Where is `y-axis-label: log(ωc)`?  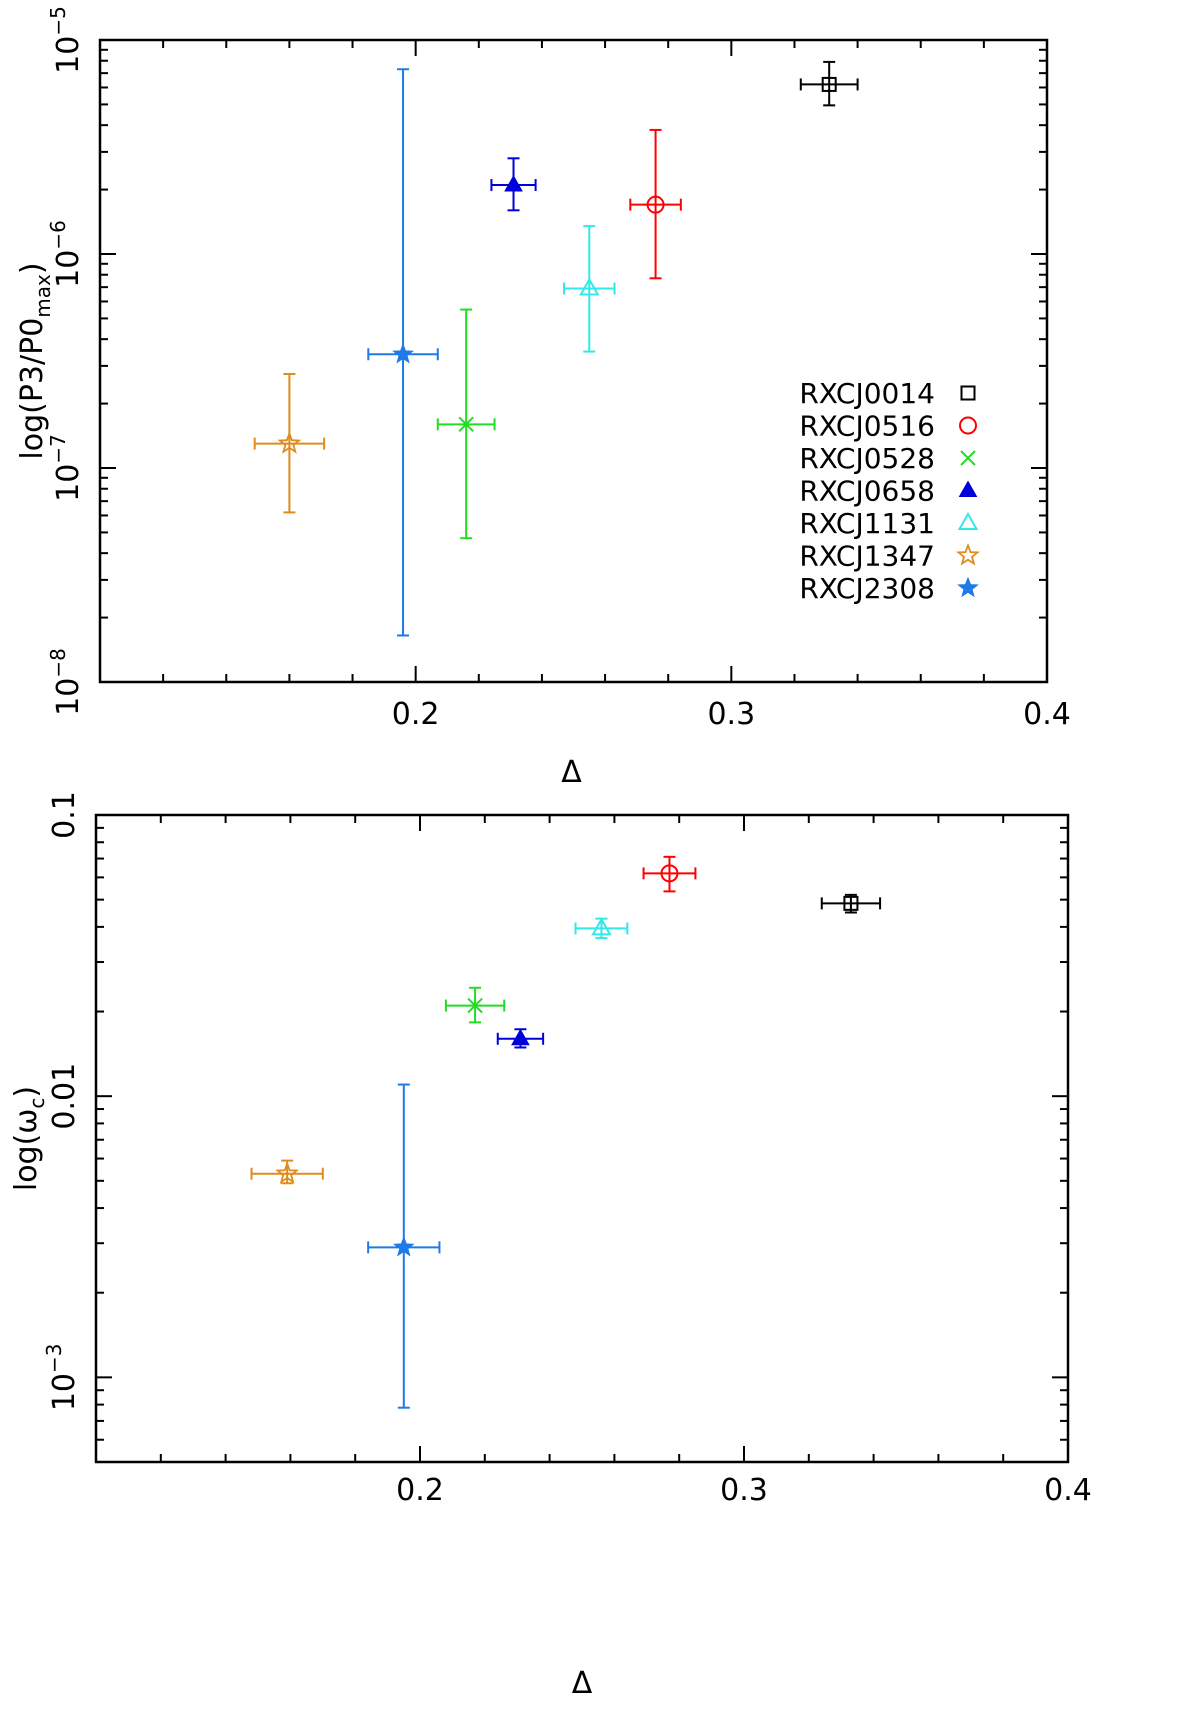 y-axis-label: log(ωc) is located at coordinates (29, 1138).